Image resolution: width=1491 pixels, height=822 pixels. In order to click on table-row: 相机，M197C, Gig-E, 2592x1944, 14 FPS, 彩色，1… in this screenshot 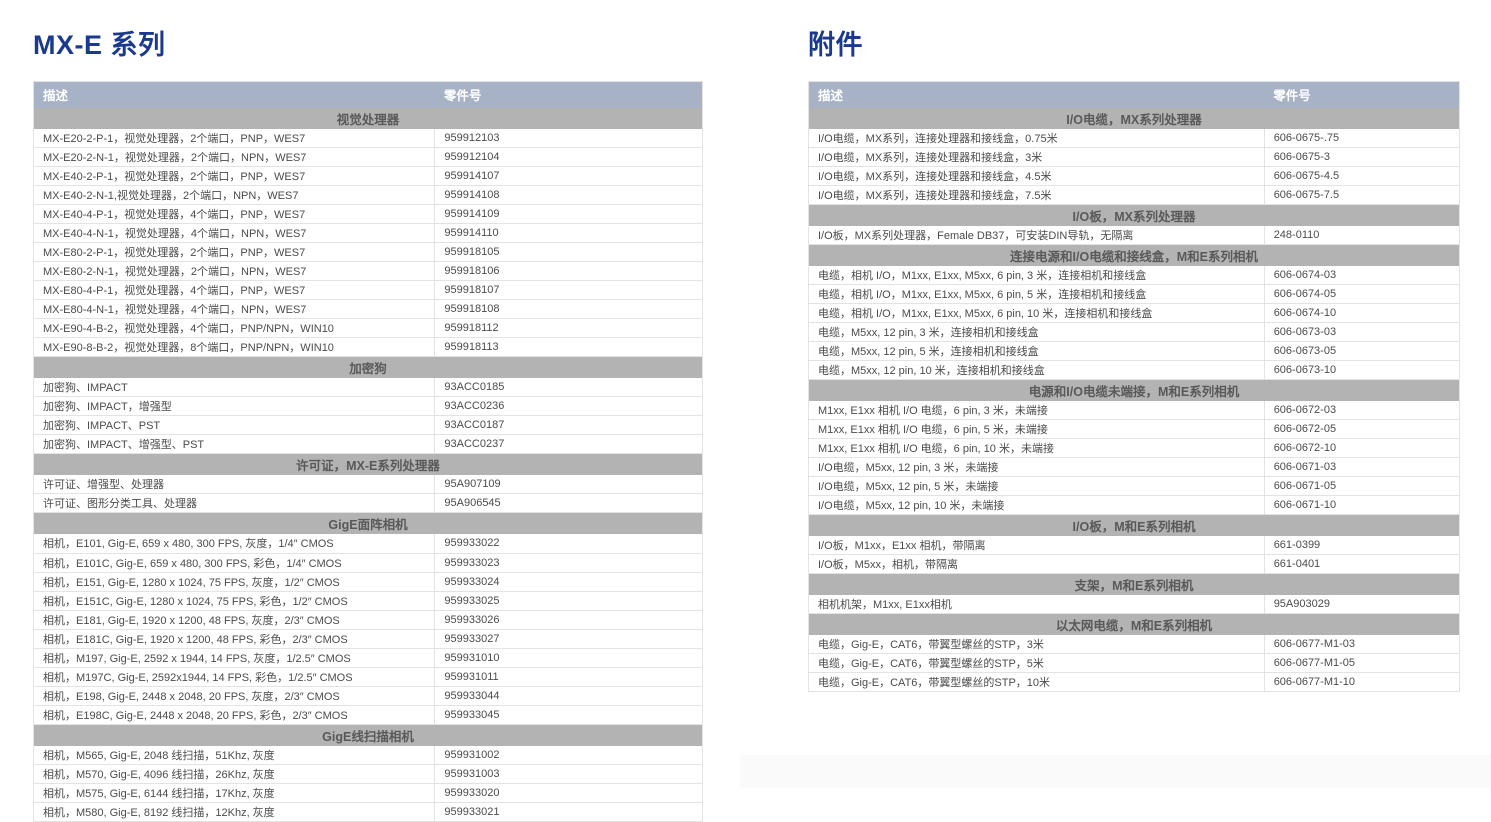, I will do `click(368, 677)`.